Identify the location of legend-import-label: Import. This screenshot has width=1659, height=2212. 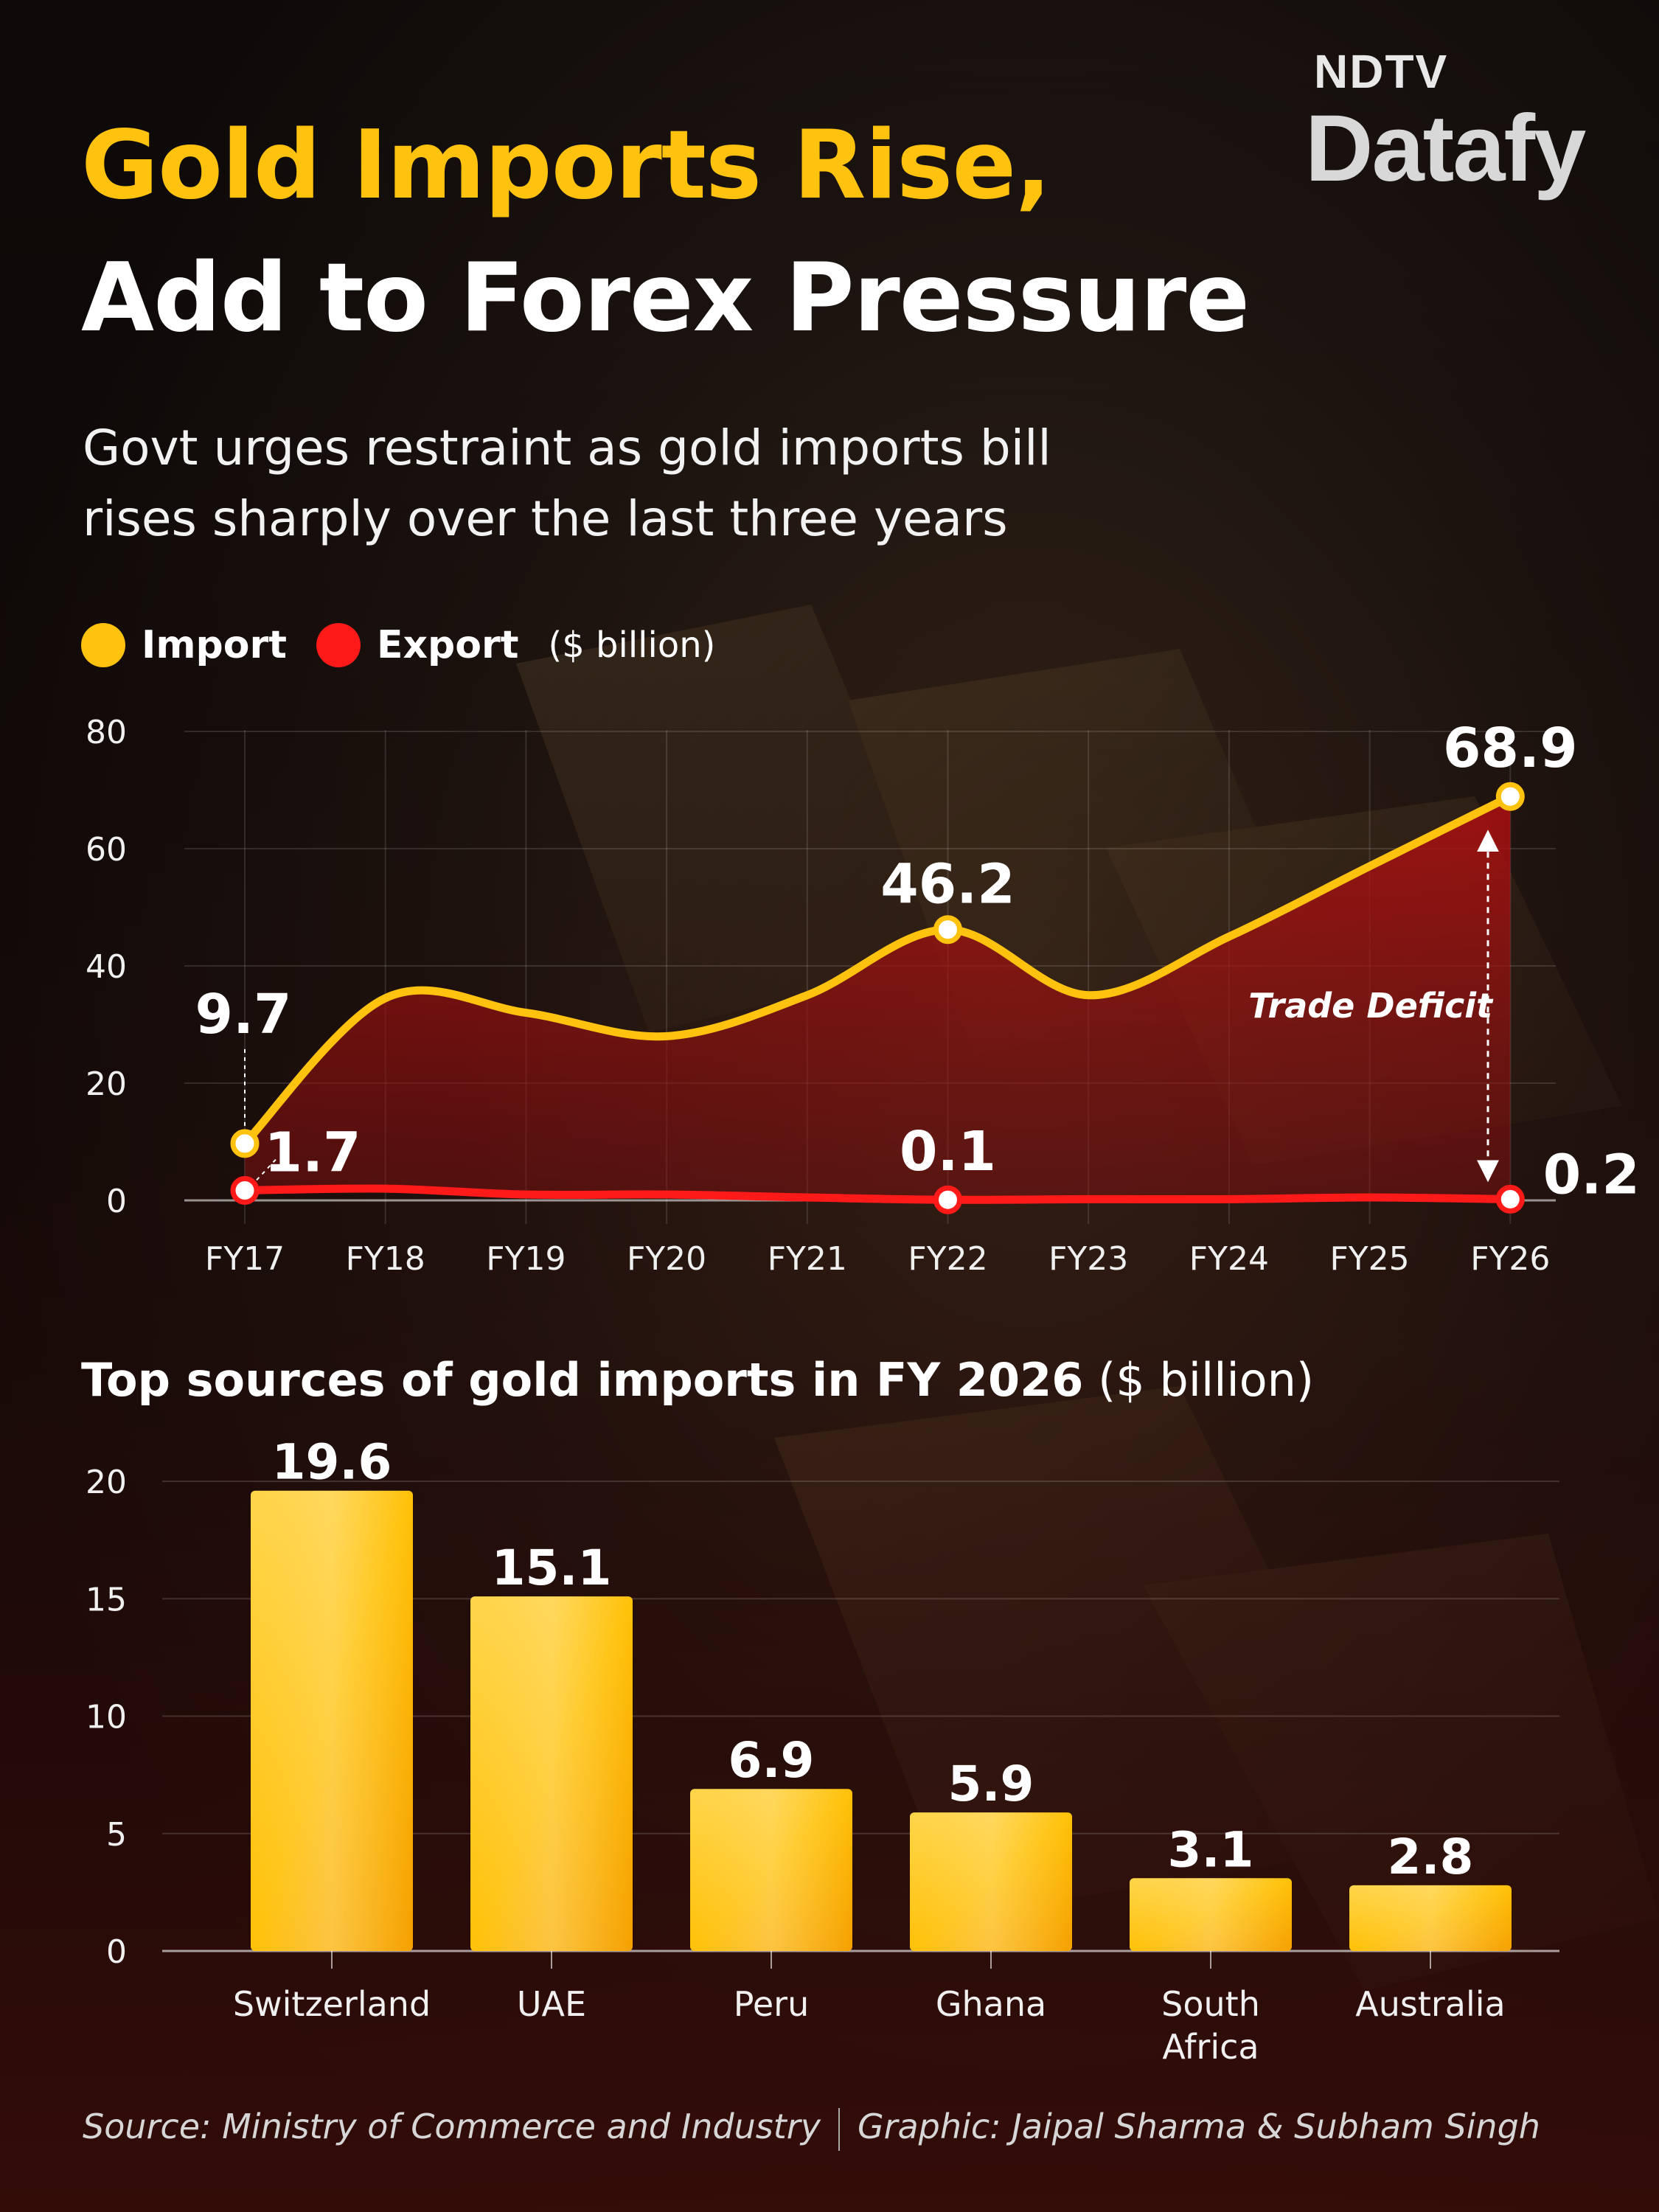
(214, 645).